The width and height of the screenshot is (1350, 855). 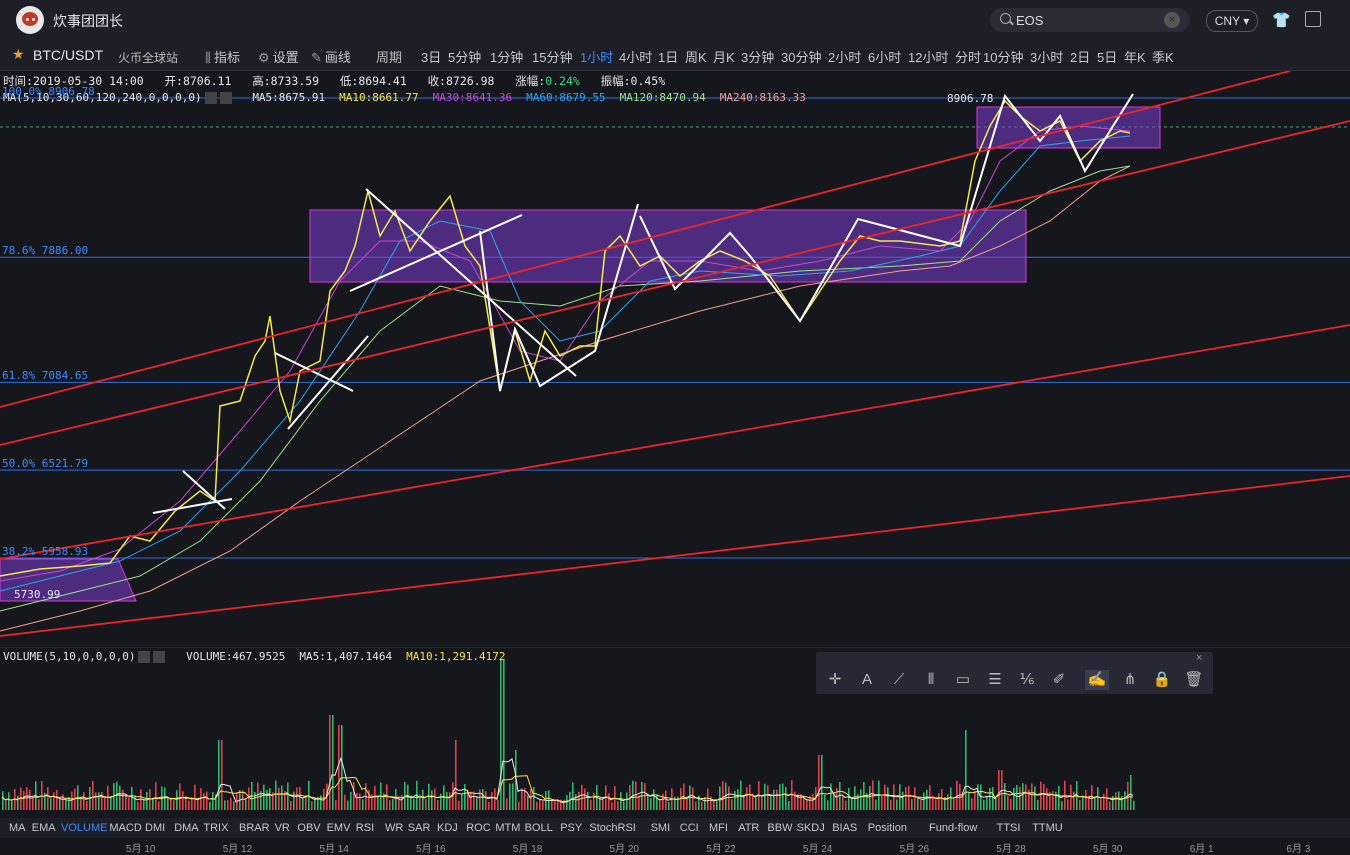 What do you see at coordinates (222, 56) in the screenshot?
I see `indicator-button: ⫼ 指标` at bounding box center [222, 56].